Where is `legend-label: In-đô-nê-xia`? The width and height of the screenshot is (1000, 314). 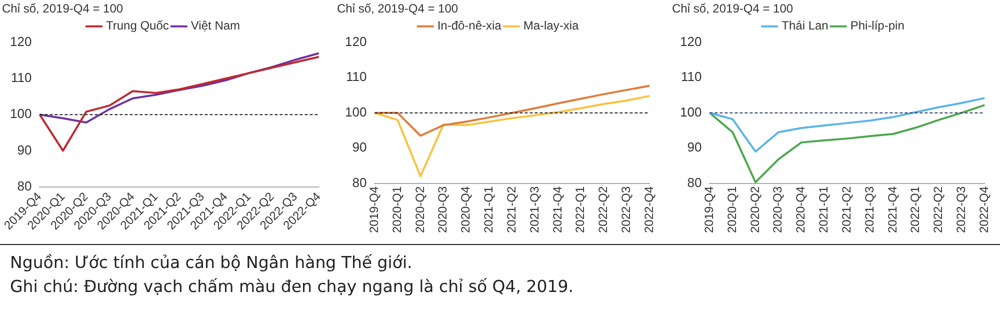 legend-label: In-đô-nê-xia is located at coordinates (469, 25).